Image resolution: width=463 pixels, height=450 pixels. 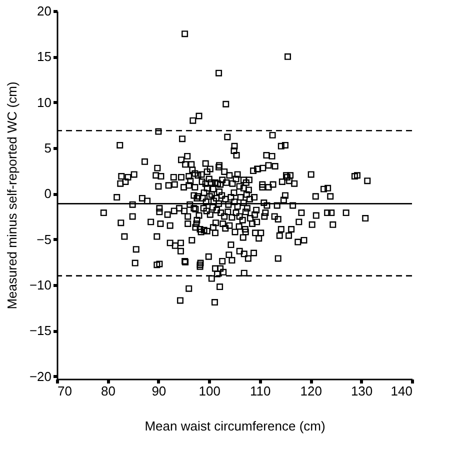 What do you see at coordinates (65, 391) in the screenshot?
I see `x-tick-label: 70` at bounding box center [65, 391].